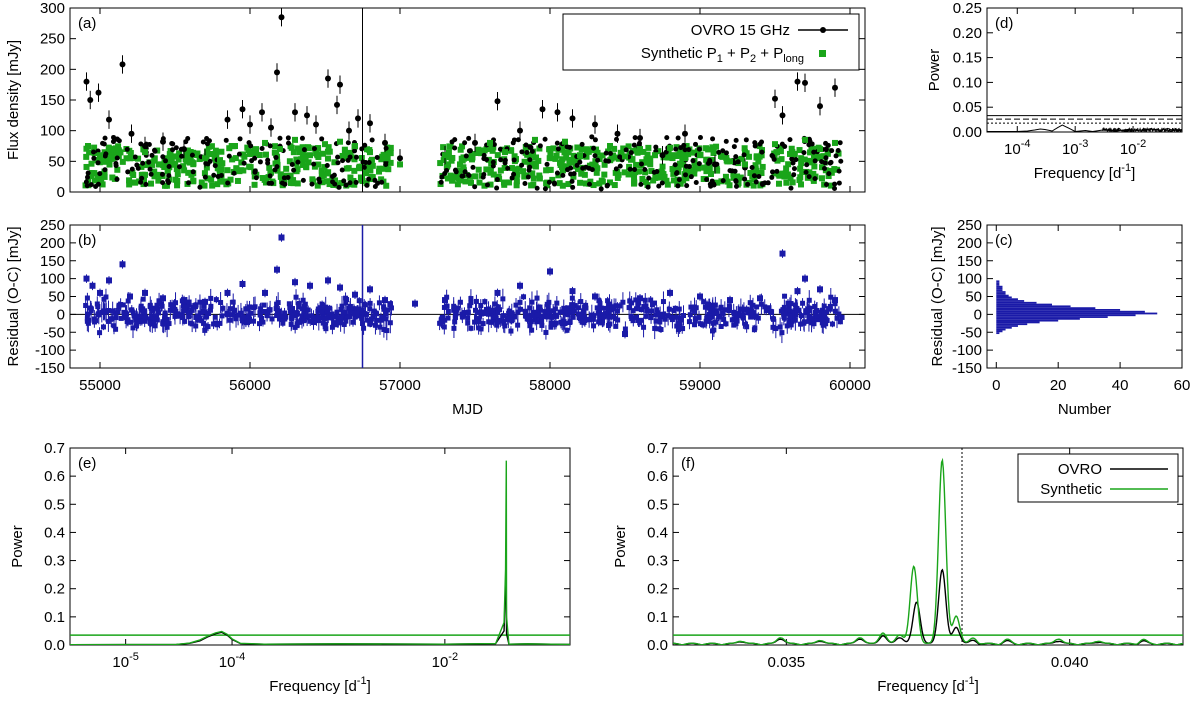 This screenshot has width=1200, height=703. What do you see at coordinates (320, 685) in the screenshot?
I see `x-axis-label-e: Frequency [d-1]` at bounding box center [320, 685].